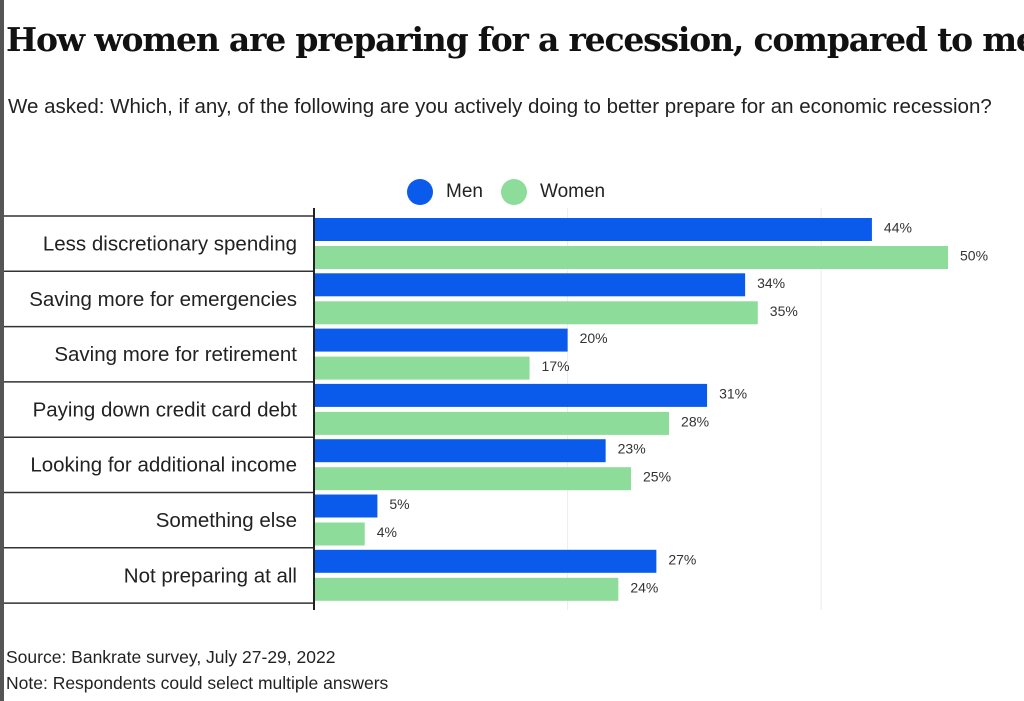 Image resolution: width=1024 pixels, height=701 pixels. What do you see at coordinates (163, 299) in the screenshot?
I see `category-label: Saving more for emergencies` at bounding box center [163, 299].